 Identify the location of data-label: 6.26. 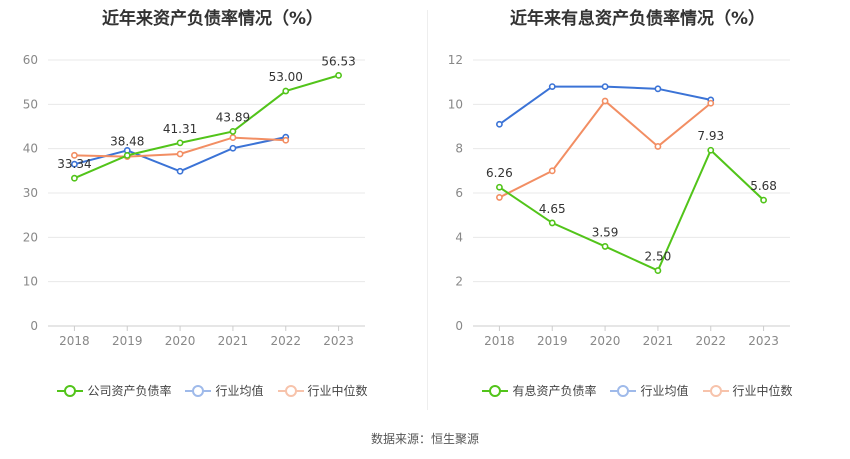
(499, 173).